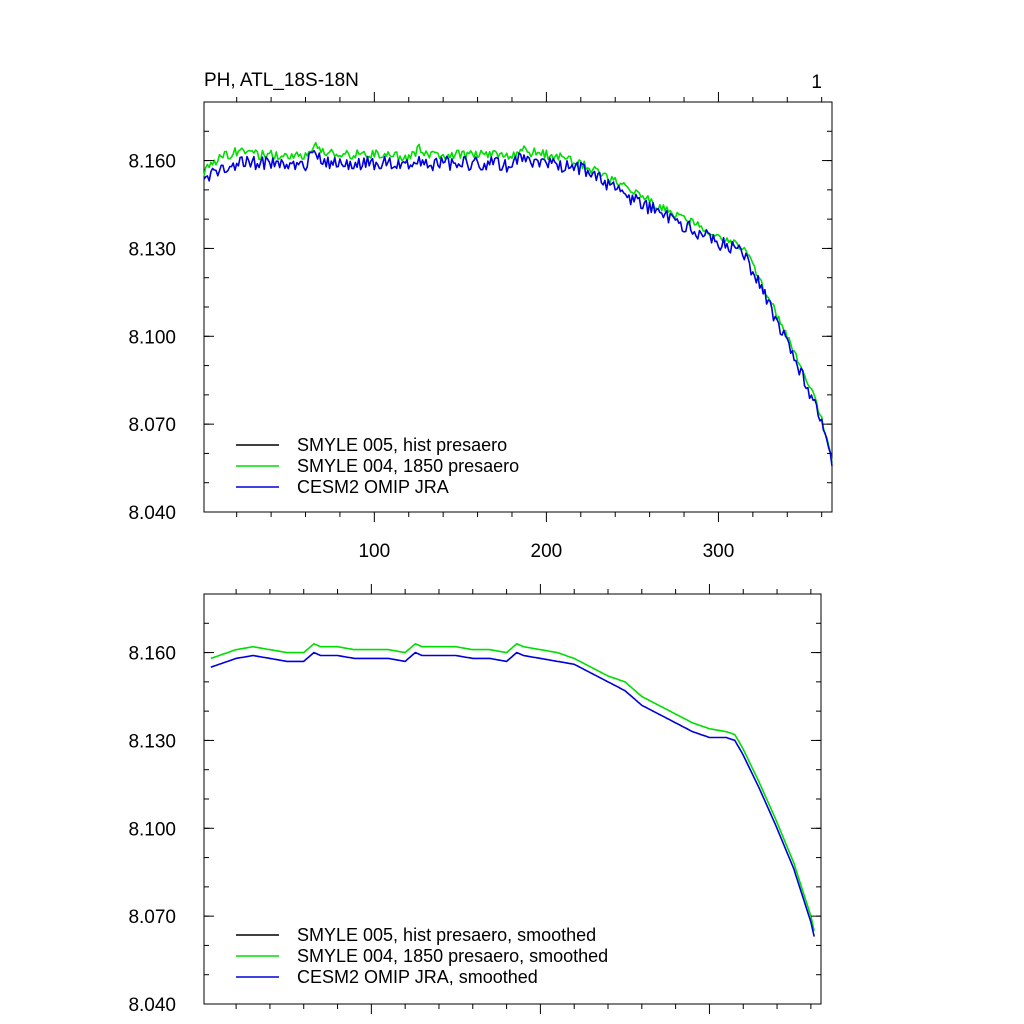 The image size is (1024, 1024). What do you see at coordinates (373, 487) in the screenshot?
I see `legend-entry-label: CESM2 OMIP JRA` at bounding box center [373, 487].